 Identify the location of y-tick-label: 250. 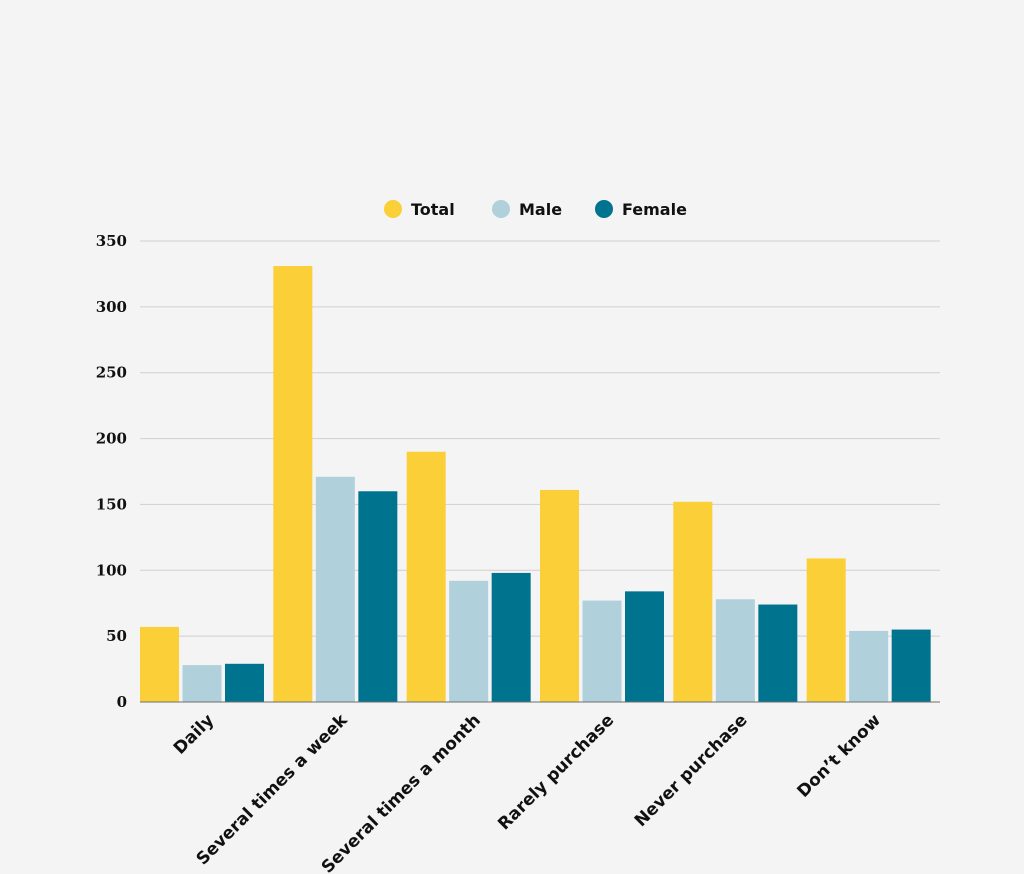
(111, 373).